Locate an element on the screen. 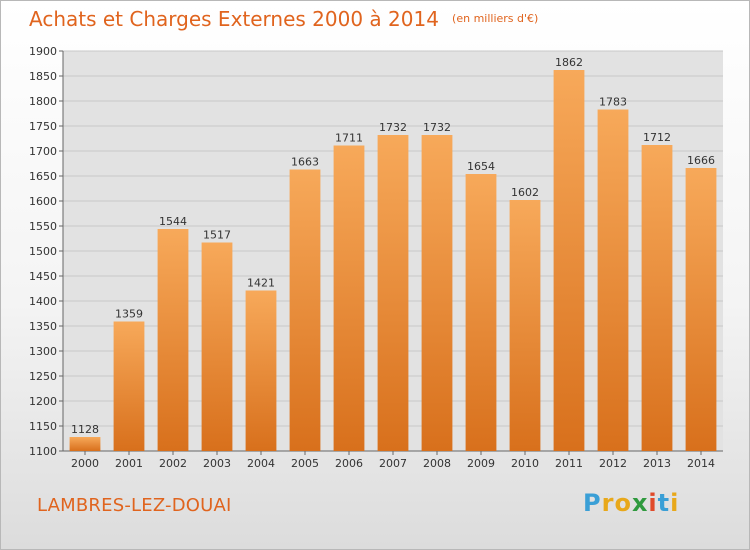 The width and height of the screenshot is (750, 550). place-name: LAMBRES-LEZ-DOUAI is located at coordinates (134, 505).